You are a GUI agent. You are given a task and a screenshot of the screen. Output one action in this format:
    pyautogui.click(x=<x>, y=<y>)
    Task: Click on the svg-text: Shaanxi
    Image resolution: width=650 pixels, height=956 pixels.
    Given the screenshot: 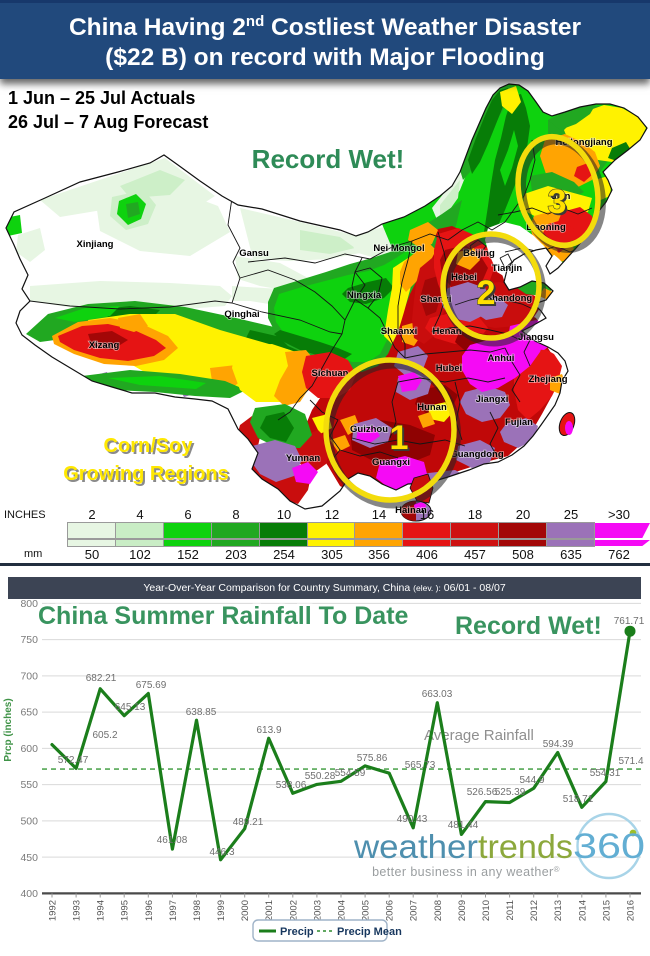 What is the action you would take?
    pyautogui.click(x=399, y=331)
    